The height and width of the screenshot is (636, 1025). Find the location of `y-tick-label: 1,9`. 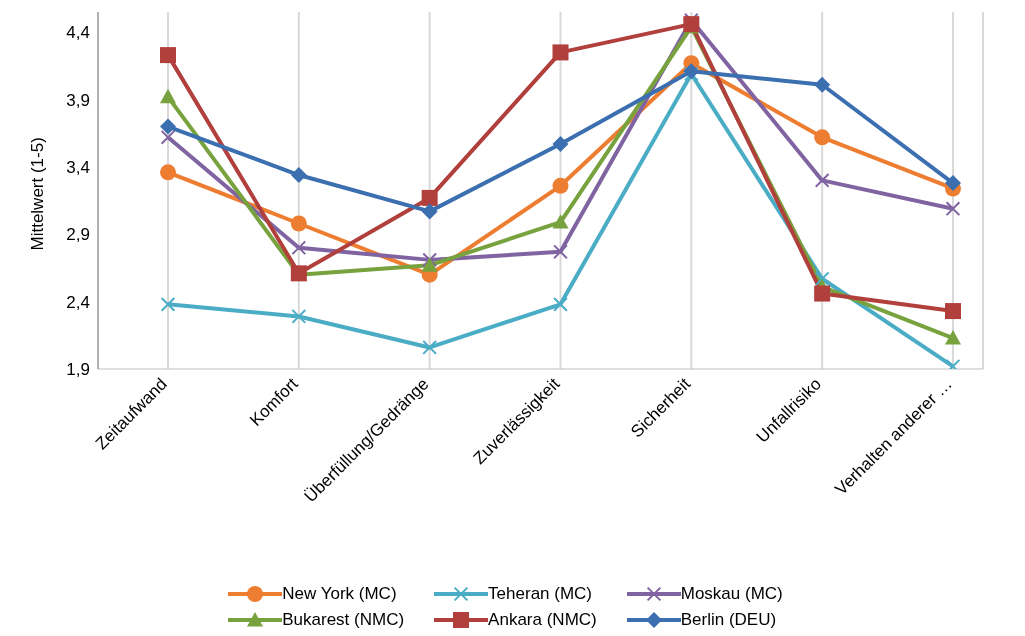

y-tick-label: 1,9 is located at coordinates (78, 370).